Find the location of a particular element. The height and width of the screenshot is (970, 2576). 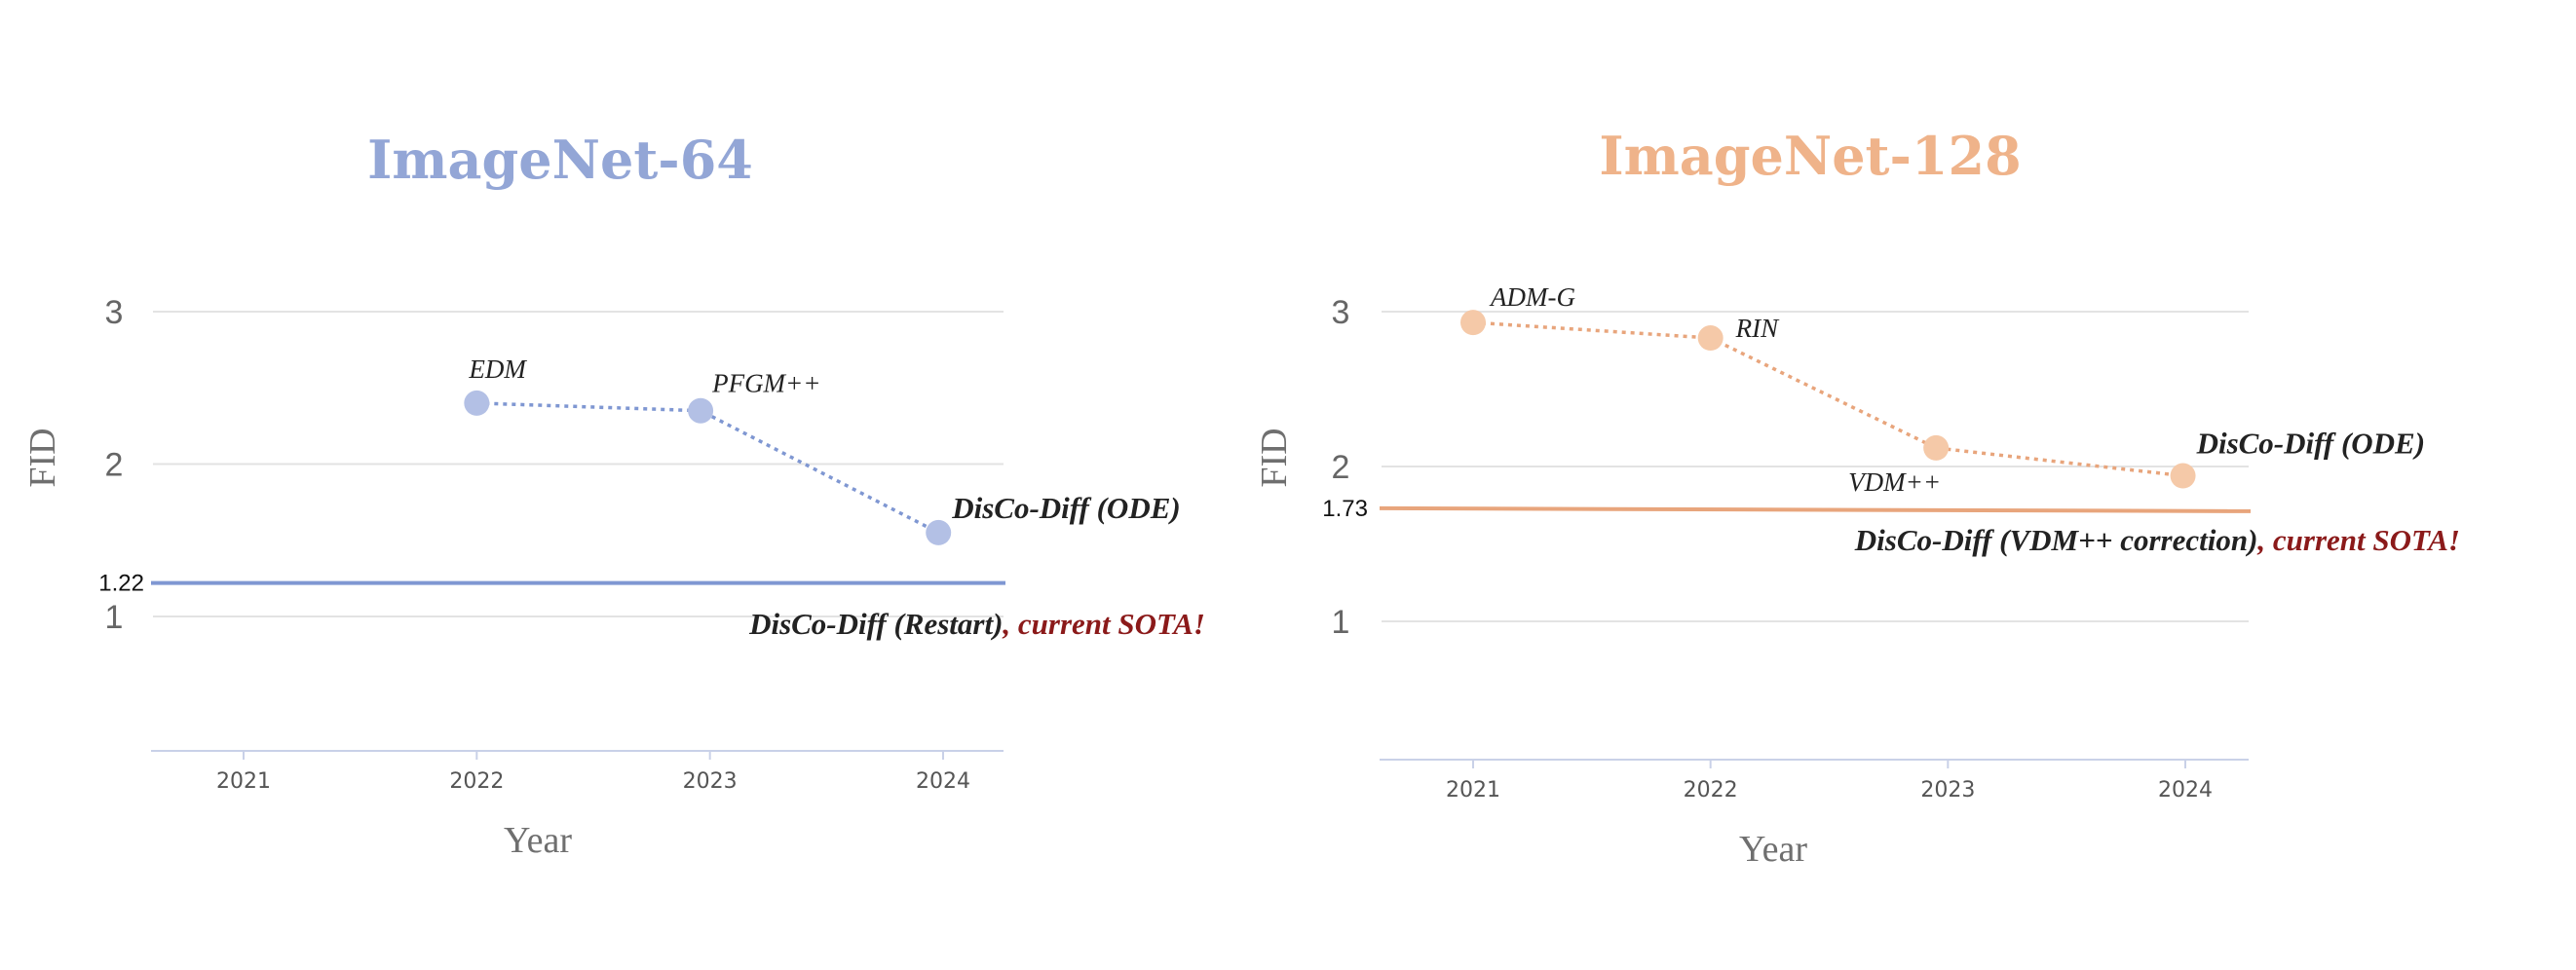

sota-method-label: DisCo-Diff (Restart) is located at coordinates (875, 624).